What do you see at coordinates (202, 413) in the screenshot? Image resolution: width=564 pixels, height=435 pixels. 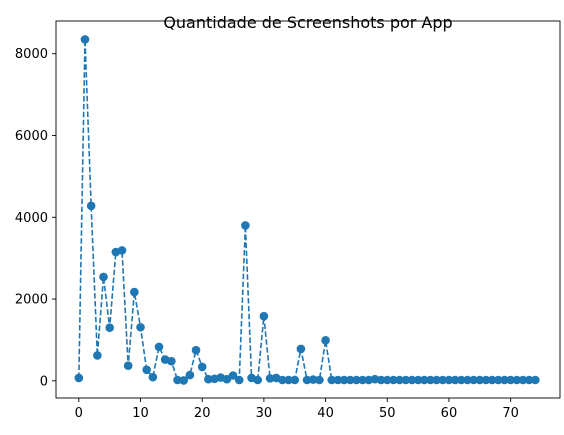 I see `x-tick-label: 20` at bounding box center [202, 413].